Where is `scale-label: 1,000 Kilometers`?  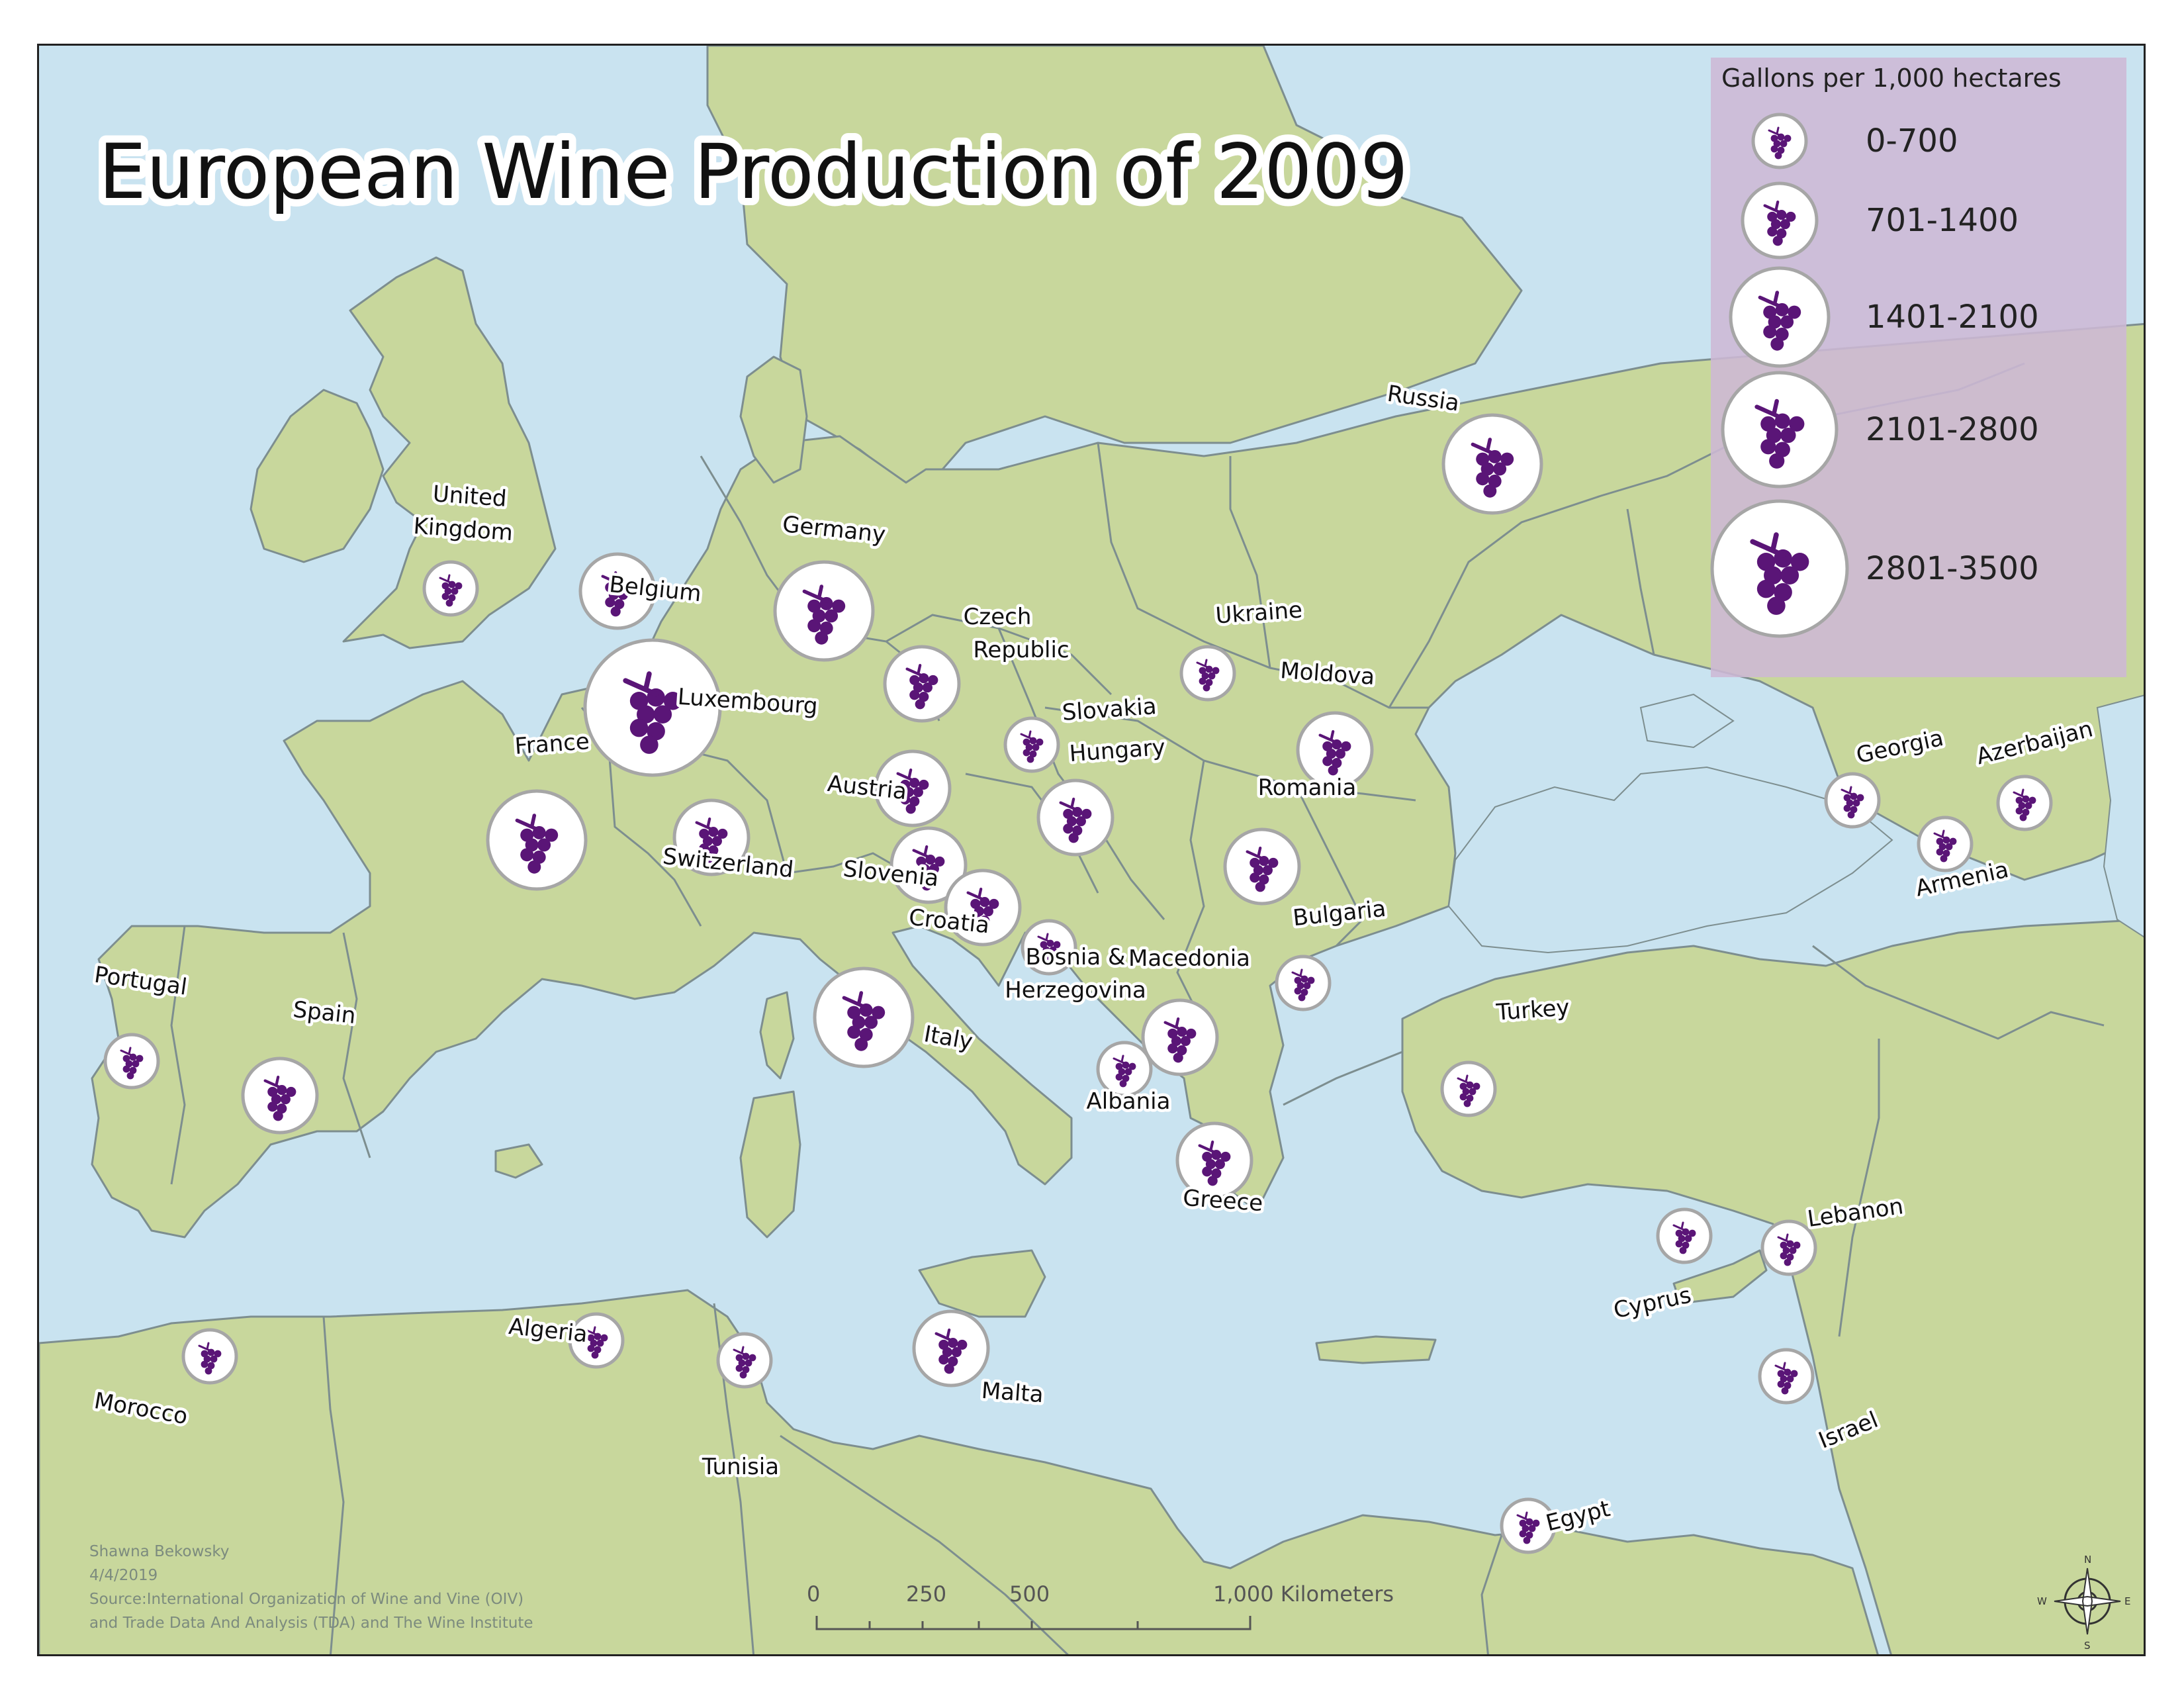
scale-label: 1,000 Kilometers is located at coordinates (1304, 1594).